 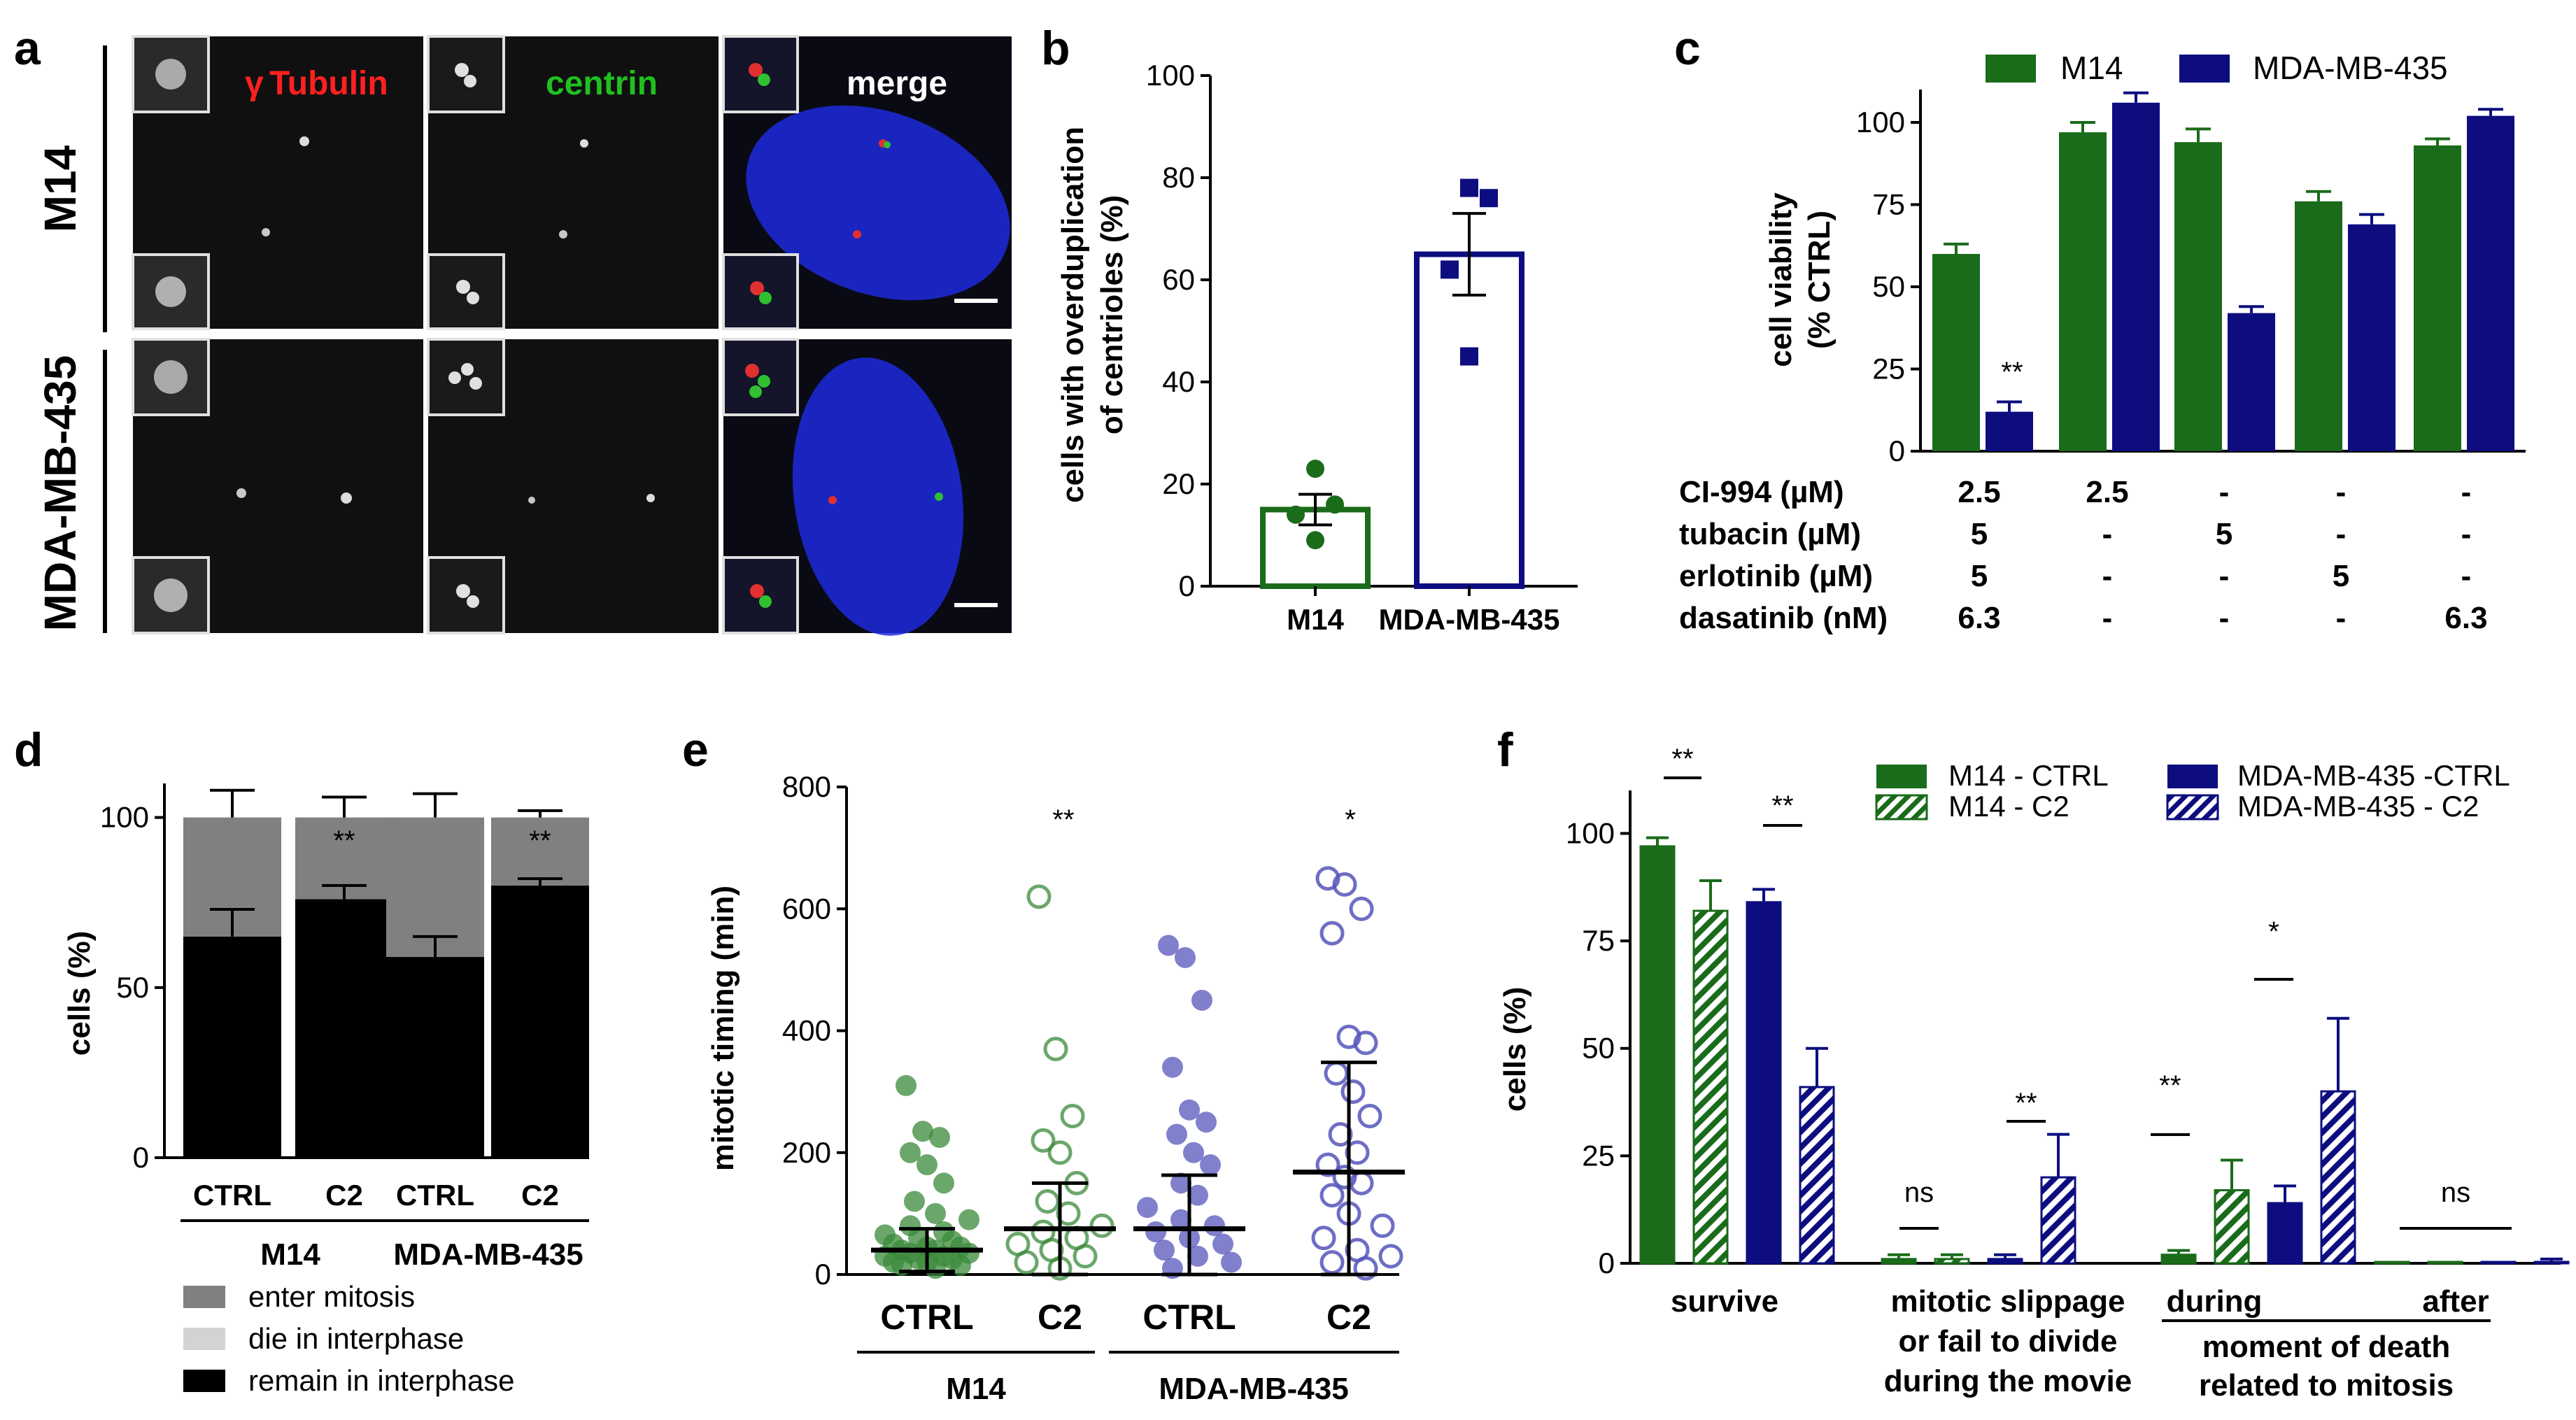 I want to click on f-legend-label-m14-c2: M14 - C2, so click(x=2008, y=806).